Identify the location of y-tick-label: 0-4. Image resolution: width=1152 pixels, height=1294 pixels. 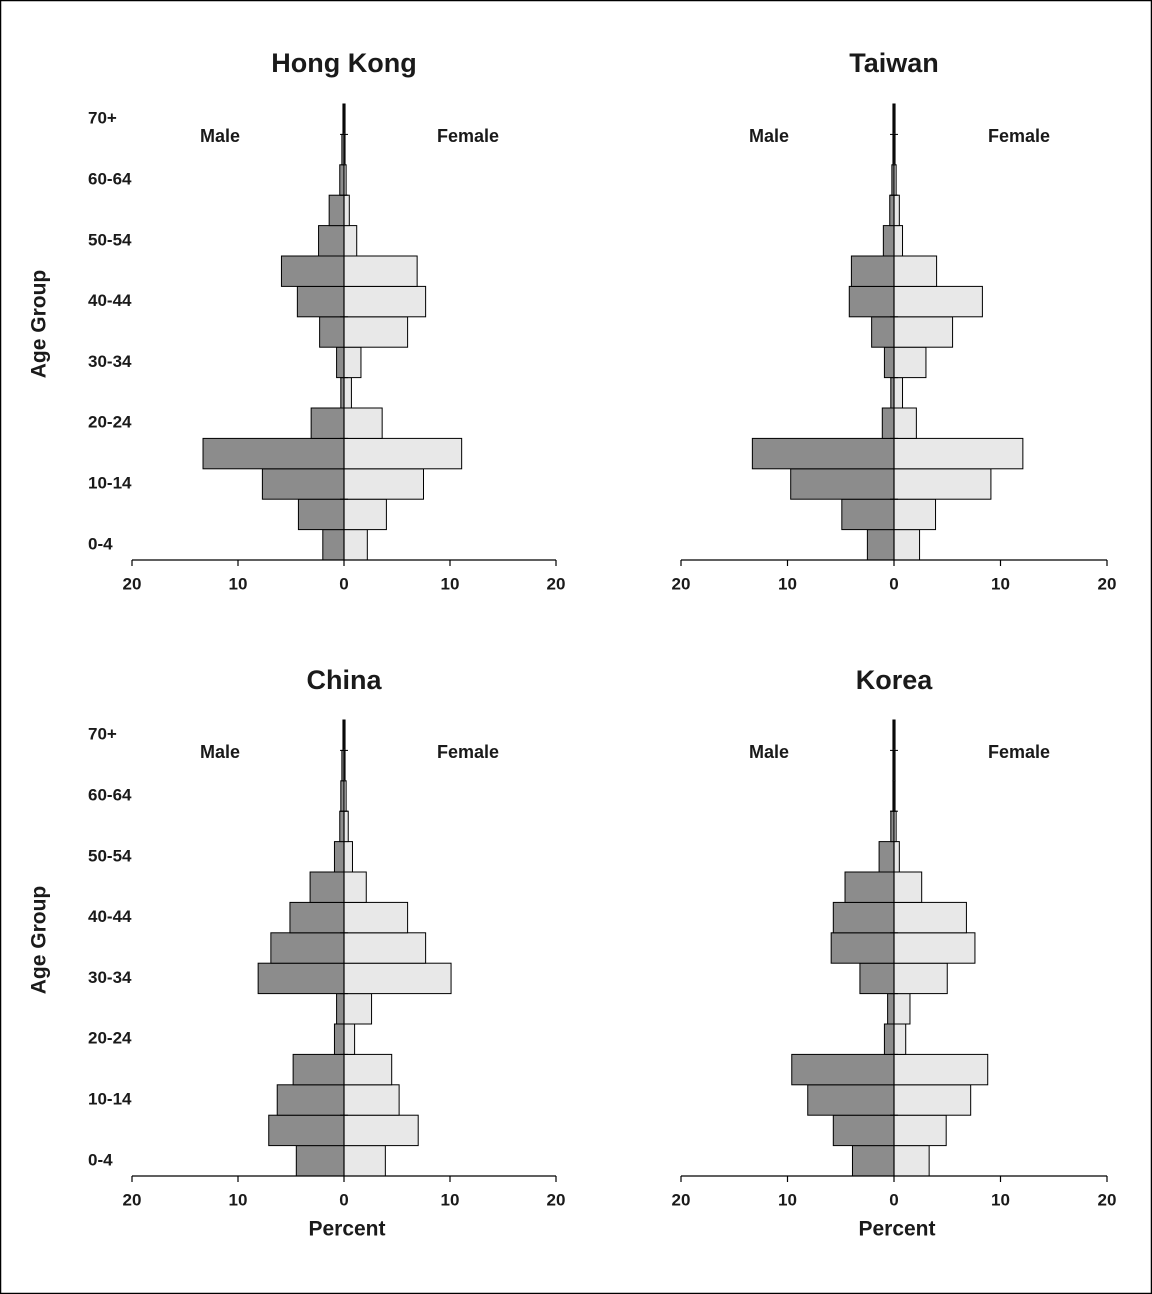
(100, 543).